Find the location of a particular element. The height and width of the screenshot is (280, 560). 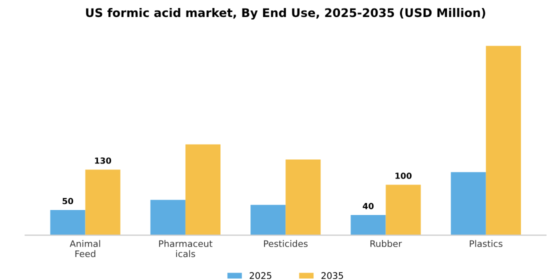

data-label: 100 is located at coordinates (404, 175).